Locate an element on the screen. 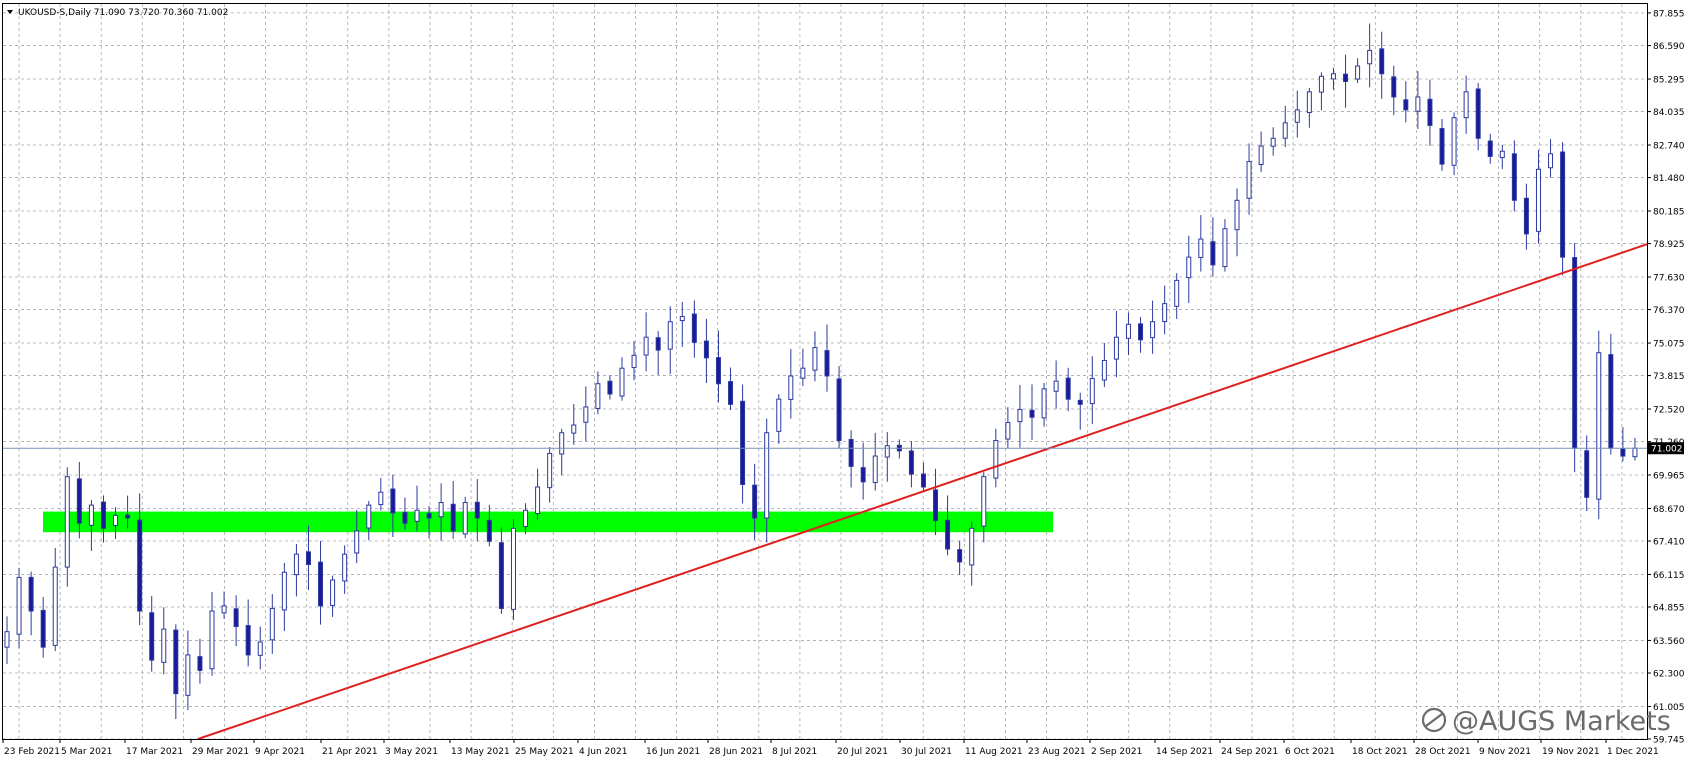 This screenshot has height=765, width=1684. y-tick-label: 73.815 is located at coordinates (1668, 377).